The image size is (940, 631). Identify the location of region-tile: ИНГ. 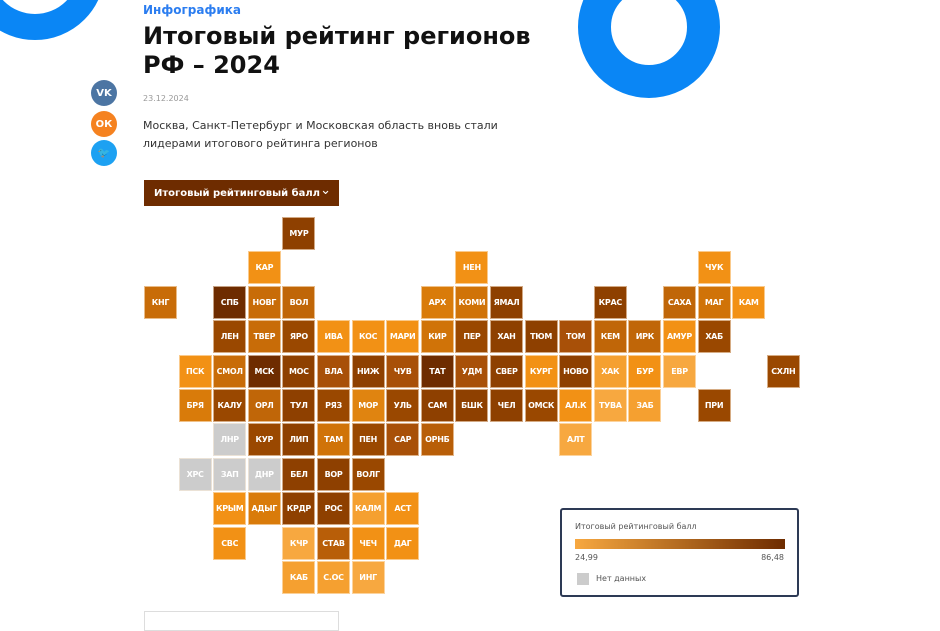
(368, 577).